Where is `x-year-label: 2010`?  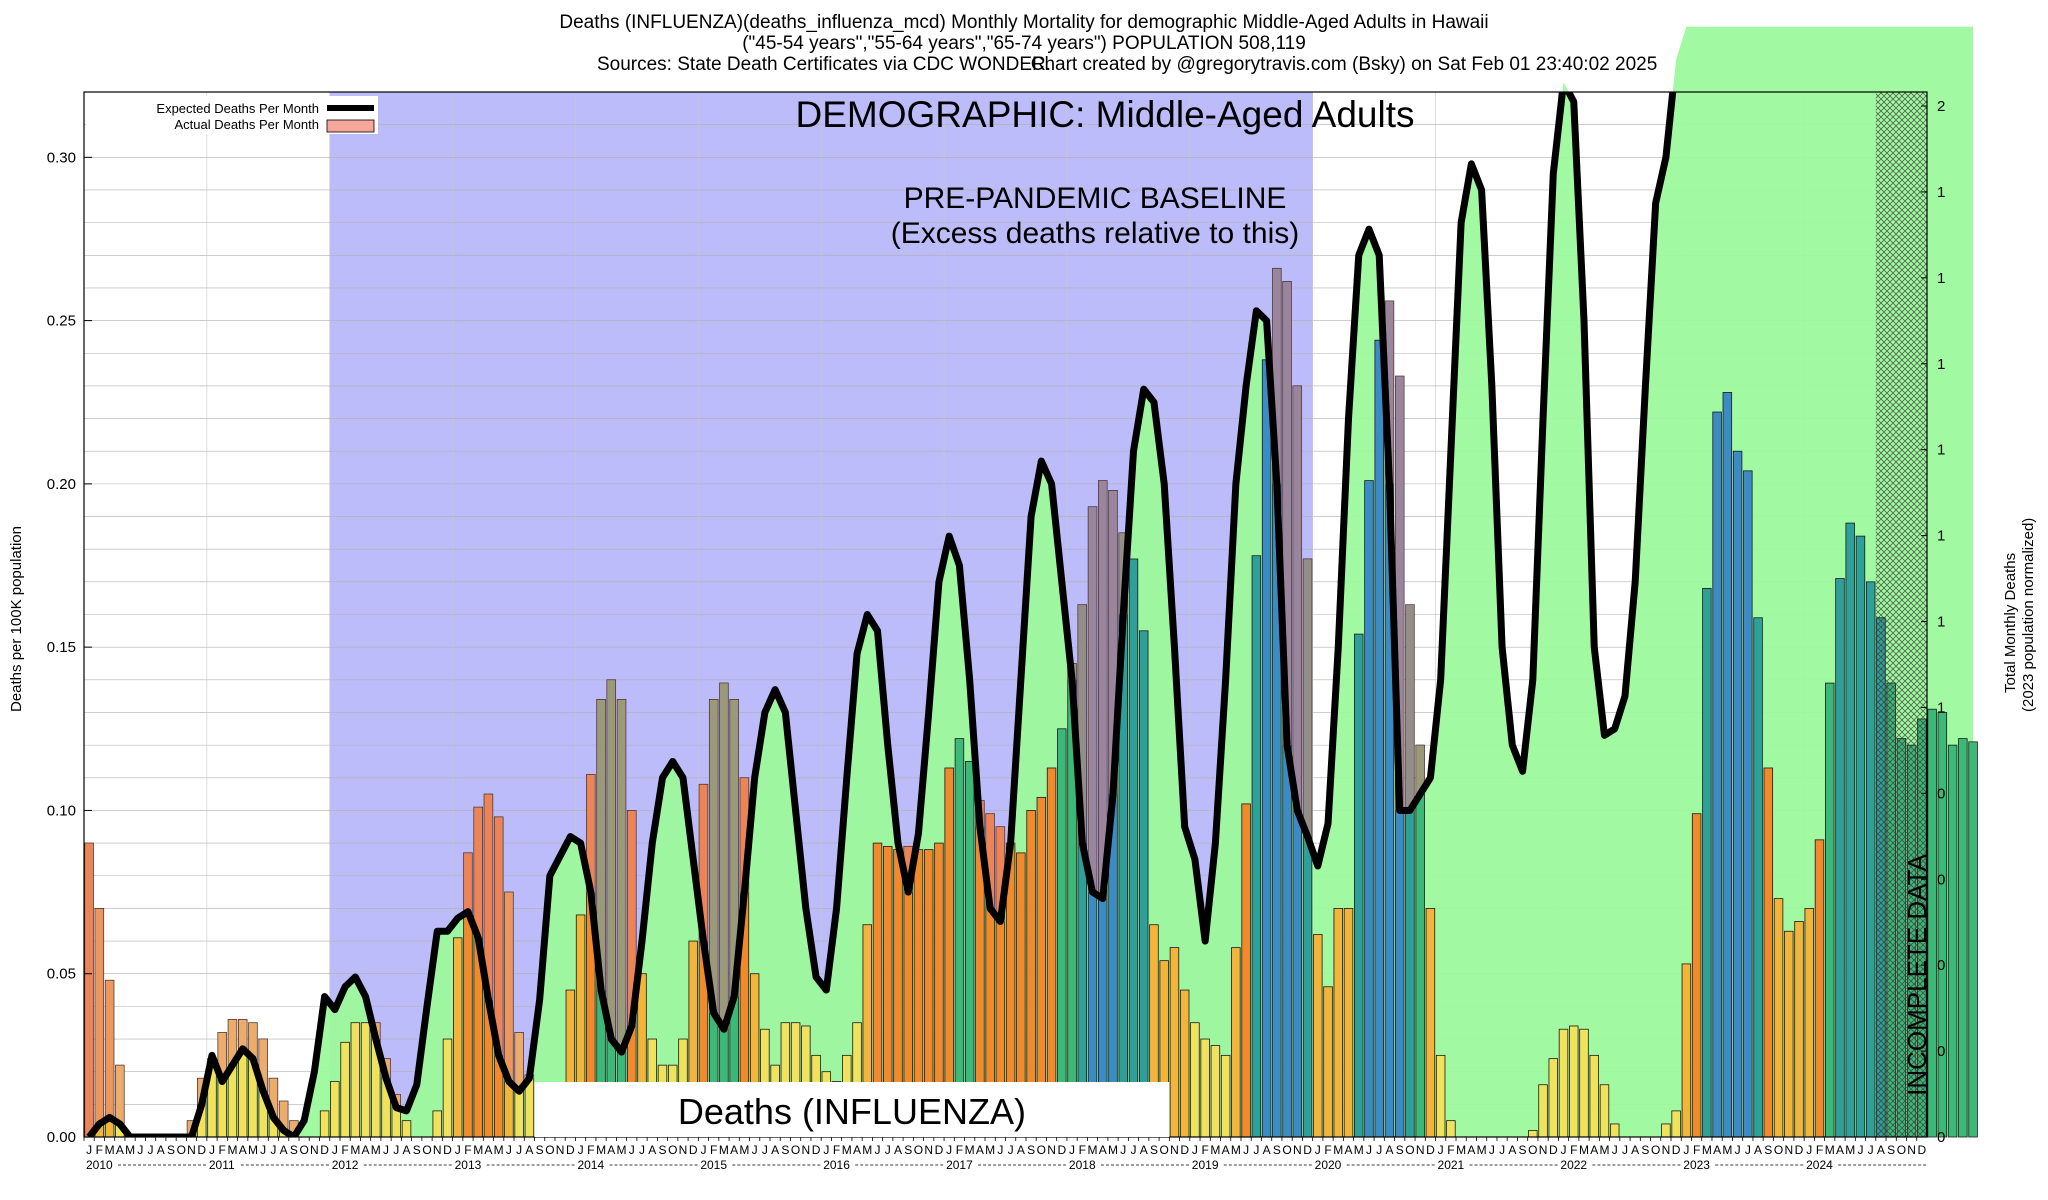 x-year-label: 2010 is located at coordinates (99, 1165).